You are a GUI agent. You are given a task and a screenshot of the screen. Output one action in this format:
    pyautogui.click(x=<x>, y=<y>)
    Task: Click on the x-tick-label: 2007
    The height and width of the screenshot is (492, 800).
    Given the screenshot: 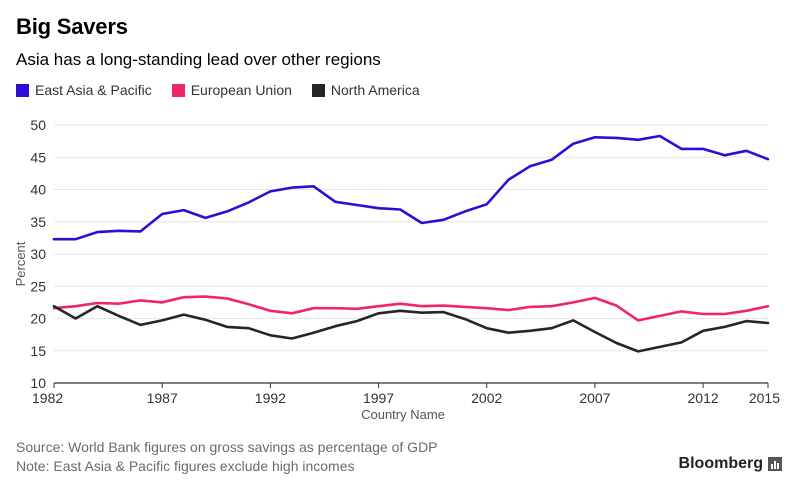 What is the action you would take?
    pyautogui.click(x=594, y=398)
    